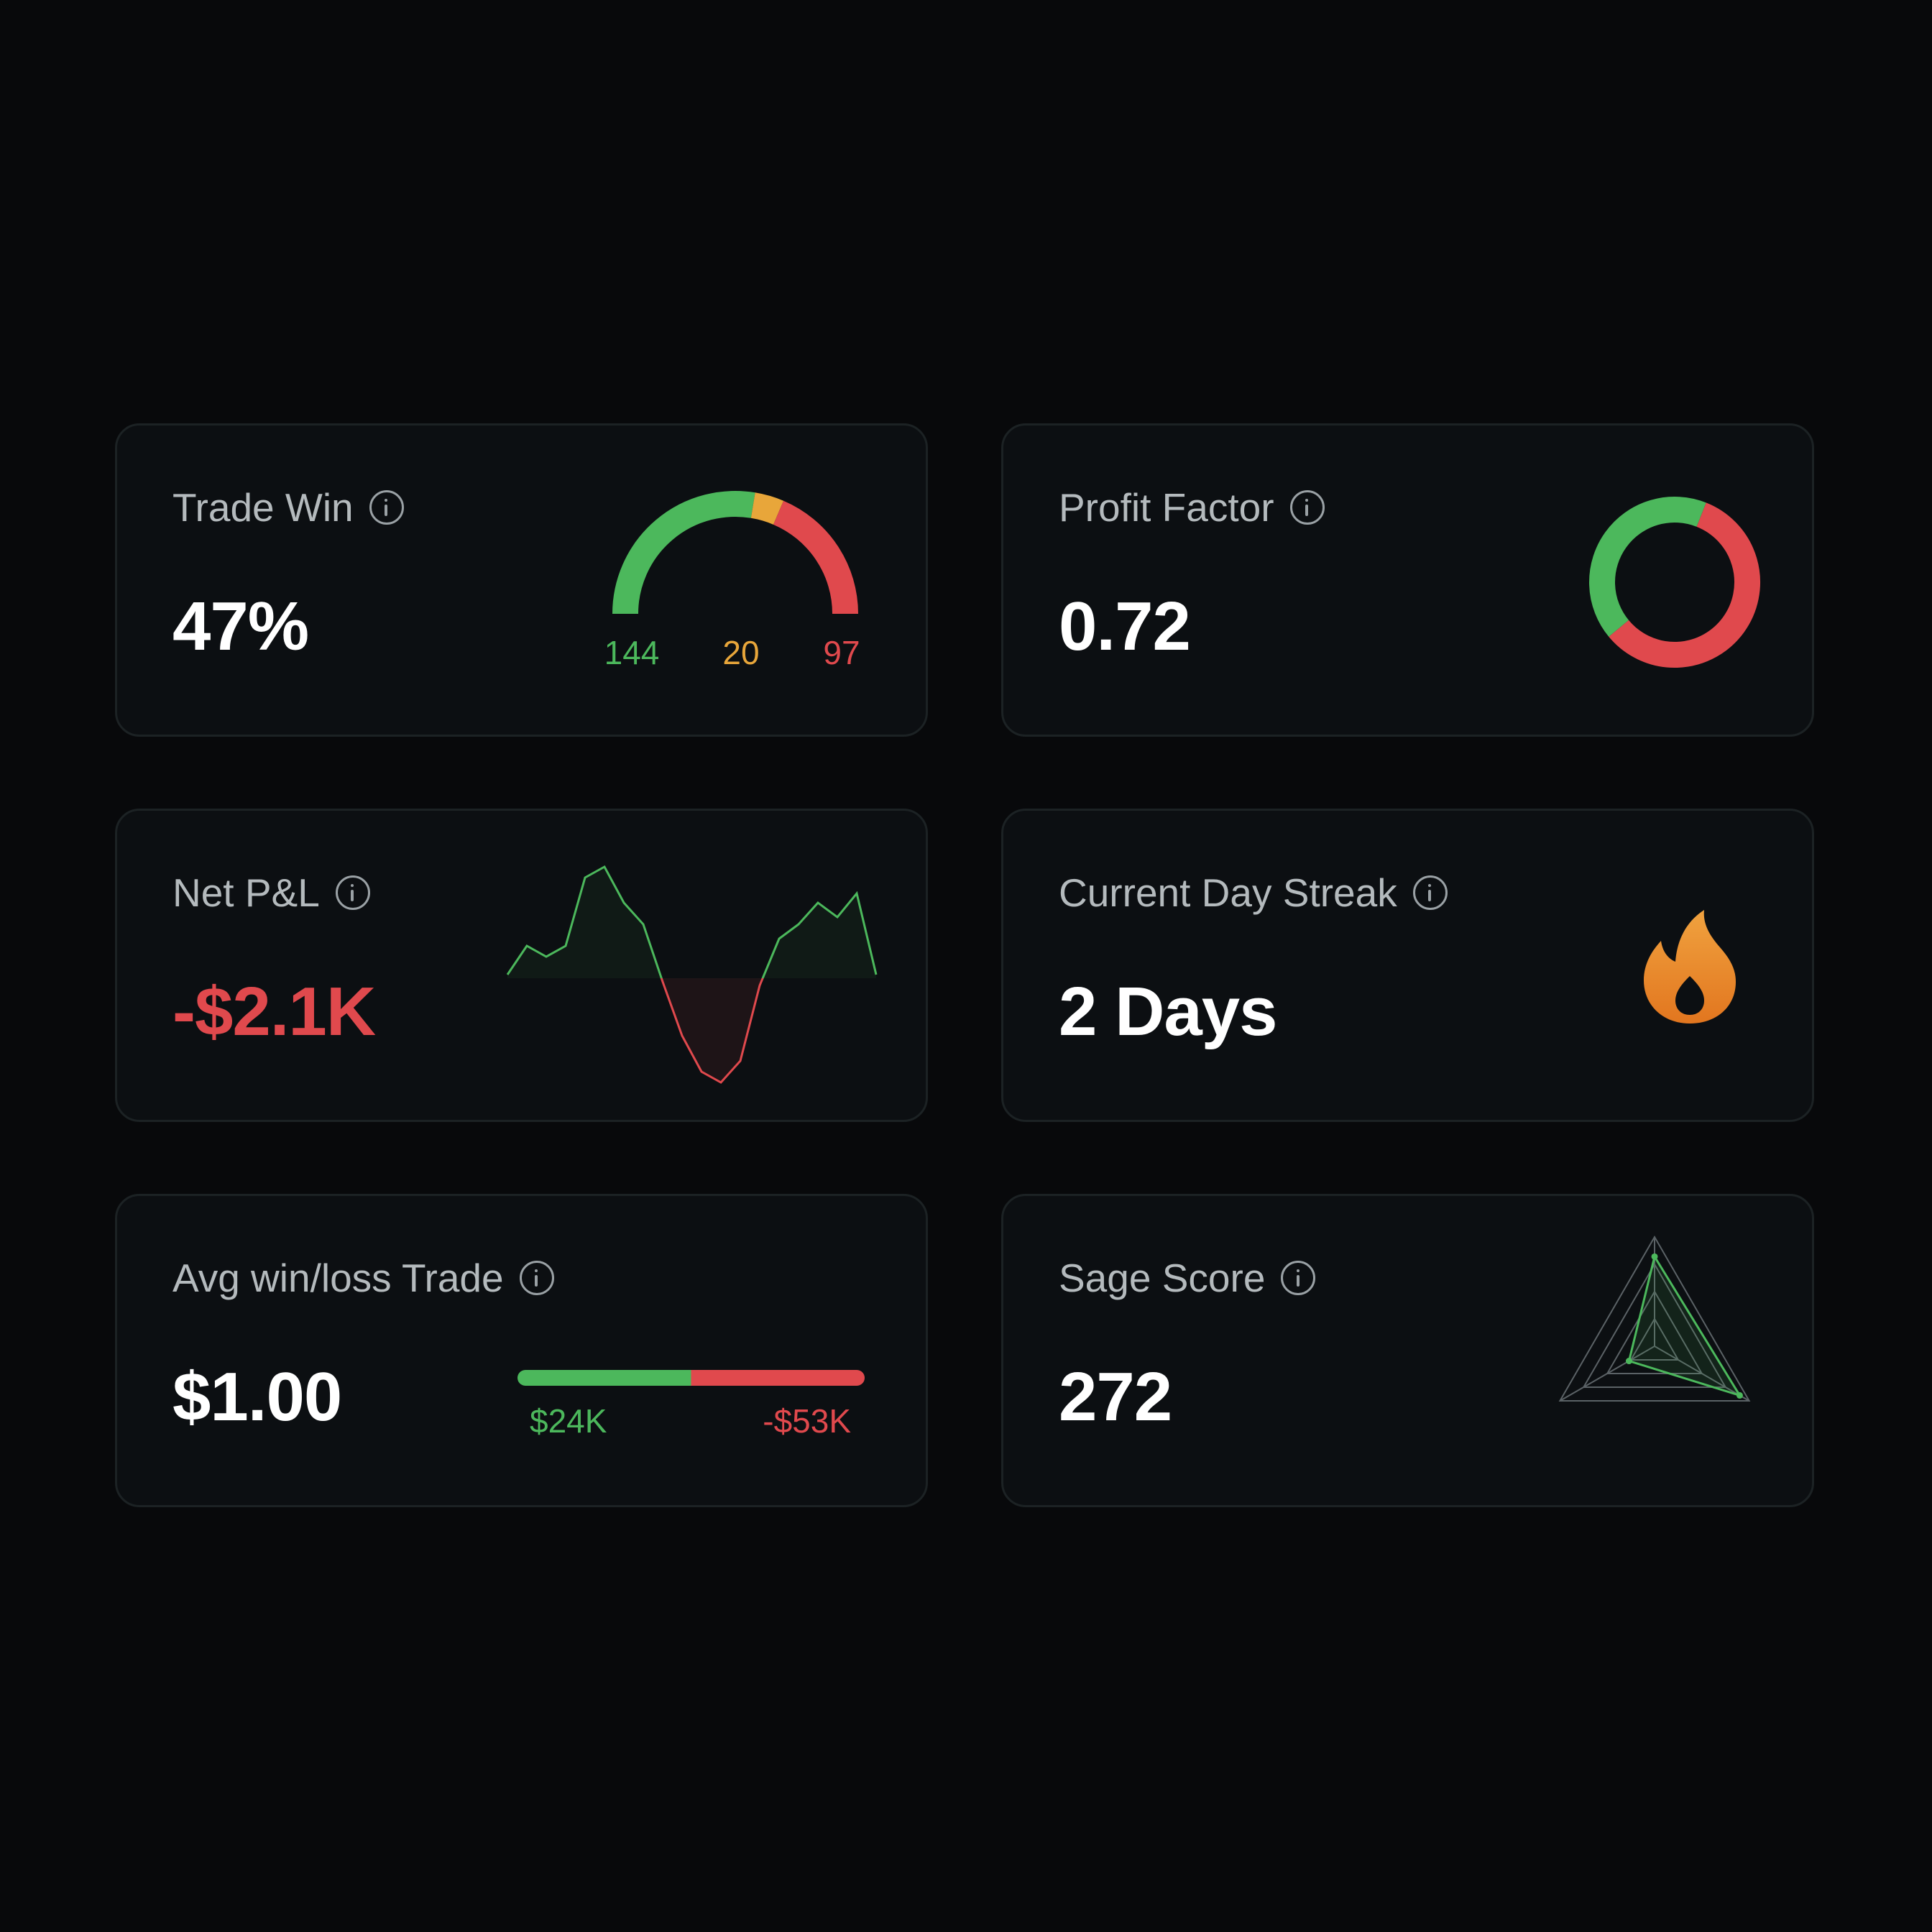  I want to click on profit-factor-label-row: Profit Factor, so click(1192, 507).